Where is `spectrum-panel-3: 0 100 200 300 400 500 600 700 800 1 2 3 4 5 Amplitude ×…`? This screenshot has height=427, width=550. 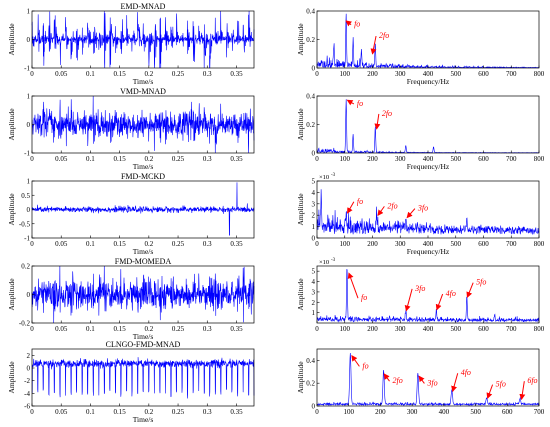 spectrum-panel-3: 0 100 200 300 400 500 600 700 800 1 2 3 4 5 Amplitude ×… is located at coordinates (420, 295).